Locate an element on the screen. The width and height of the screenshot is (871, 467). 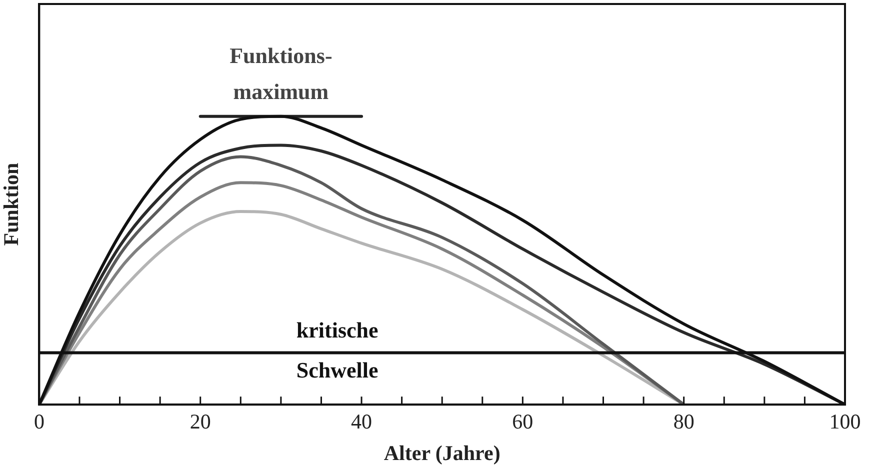
x-tick-label: 80 is located at coordinates (683, 422).